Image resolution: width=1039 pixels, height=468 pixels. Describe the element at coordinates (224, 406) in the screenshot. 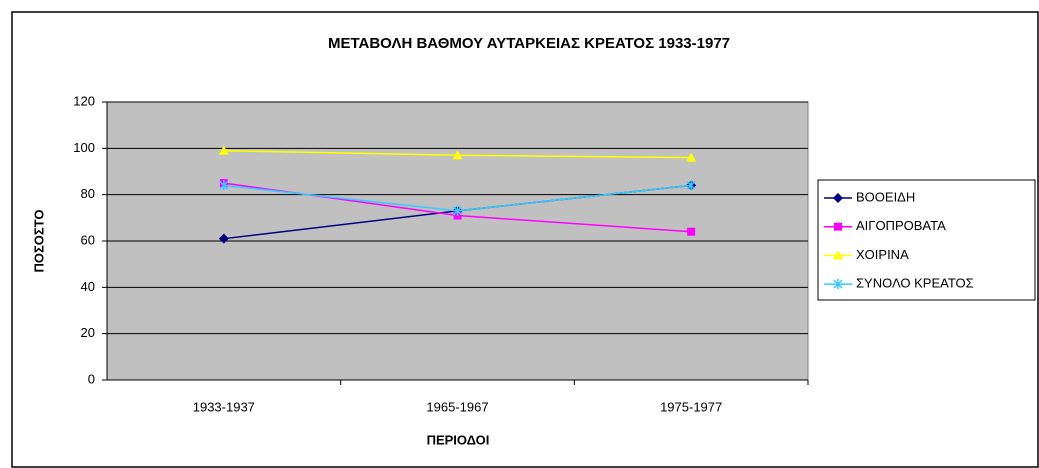

I see `x-tick-label: 1933-1937` at that location.